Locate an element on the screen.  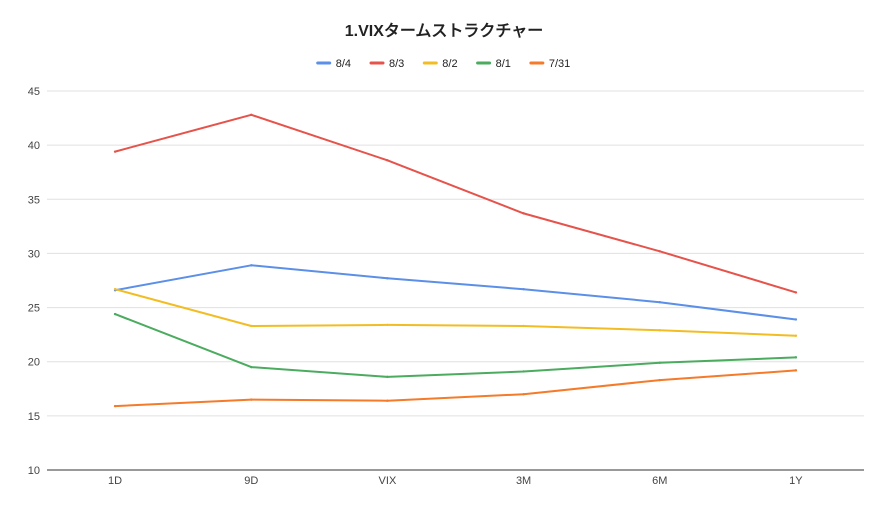
x-axis: 1D 9D VIX 3M 6M 1Y is located at coordinates (455, 481).